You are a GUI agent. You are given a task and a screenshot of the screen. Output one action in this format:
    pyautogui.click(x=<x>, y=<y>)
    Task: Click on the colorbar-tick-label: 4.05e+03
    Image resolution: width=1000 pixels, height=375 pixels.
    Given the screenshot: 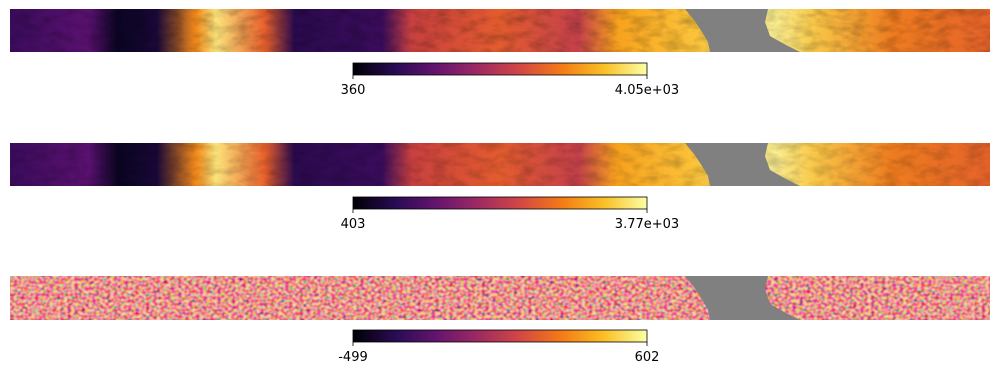 What is the action you would take?
    pyautogui.click(x=647, y=90)
    